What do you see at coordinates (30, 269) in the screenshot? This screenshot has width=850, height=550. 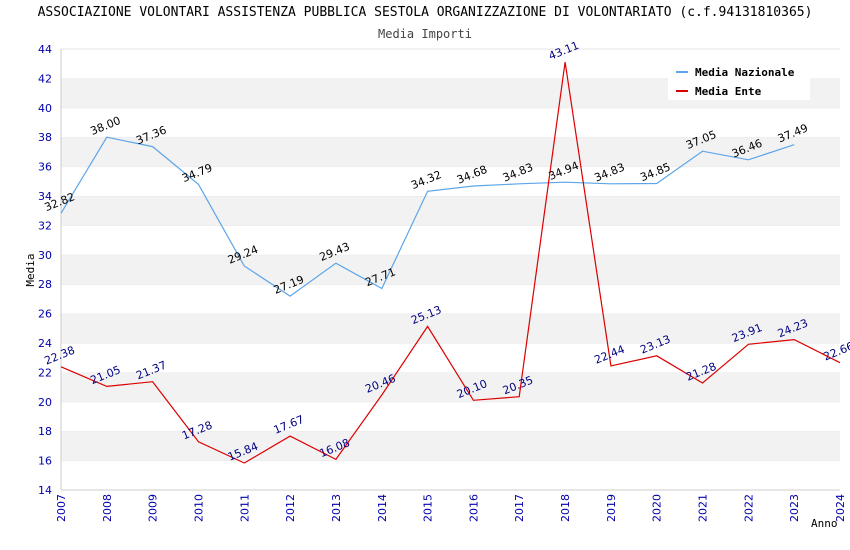 I see `y-axis-title: Media` at bounding box center [30, 269].